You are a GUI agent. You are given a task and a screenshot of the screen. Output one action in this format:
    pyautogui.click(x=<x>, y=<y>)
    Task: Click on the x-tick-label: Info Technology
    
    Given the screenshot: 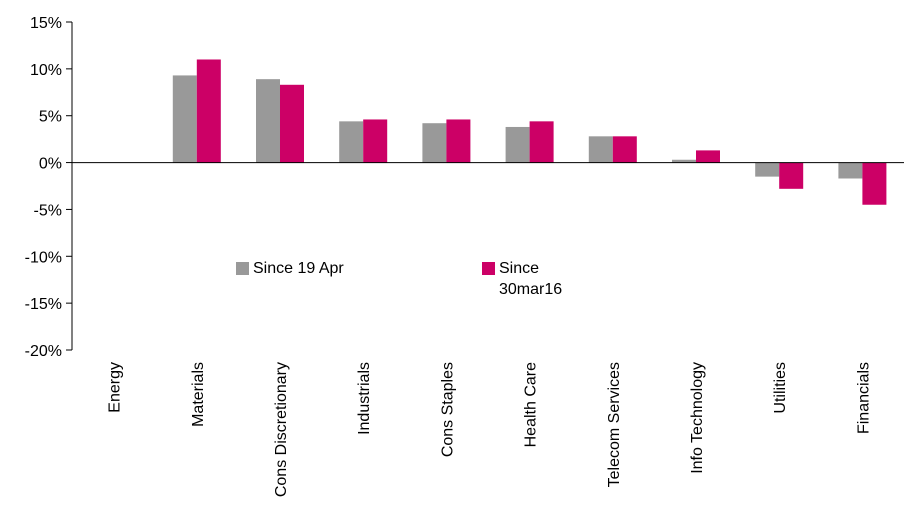 What is the action you would take?
    pyautogui.click(x=697, y=418)
    